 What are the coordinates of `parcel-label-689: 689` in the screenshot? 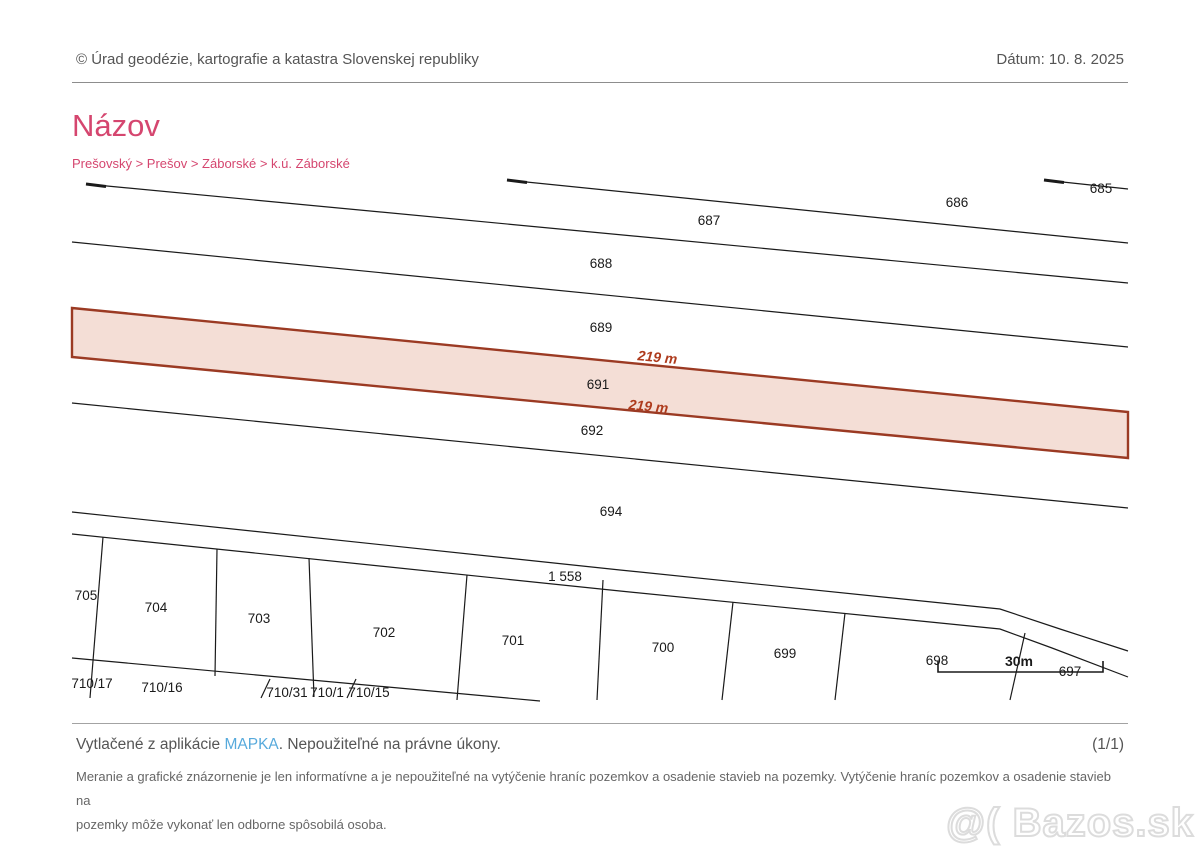 It's located at (601, 327).